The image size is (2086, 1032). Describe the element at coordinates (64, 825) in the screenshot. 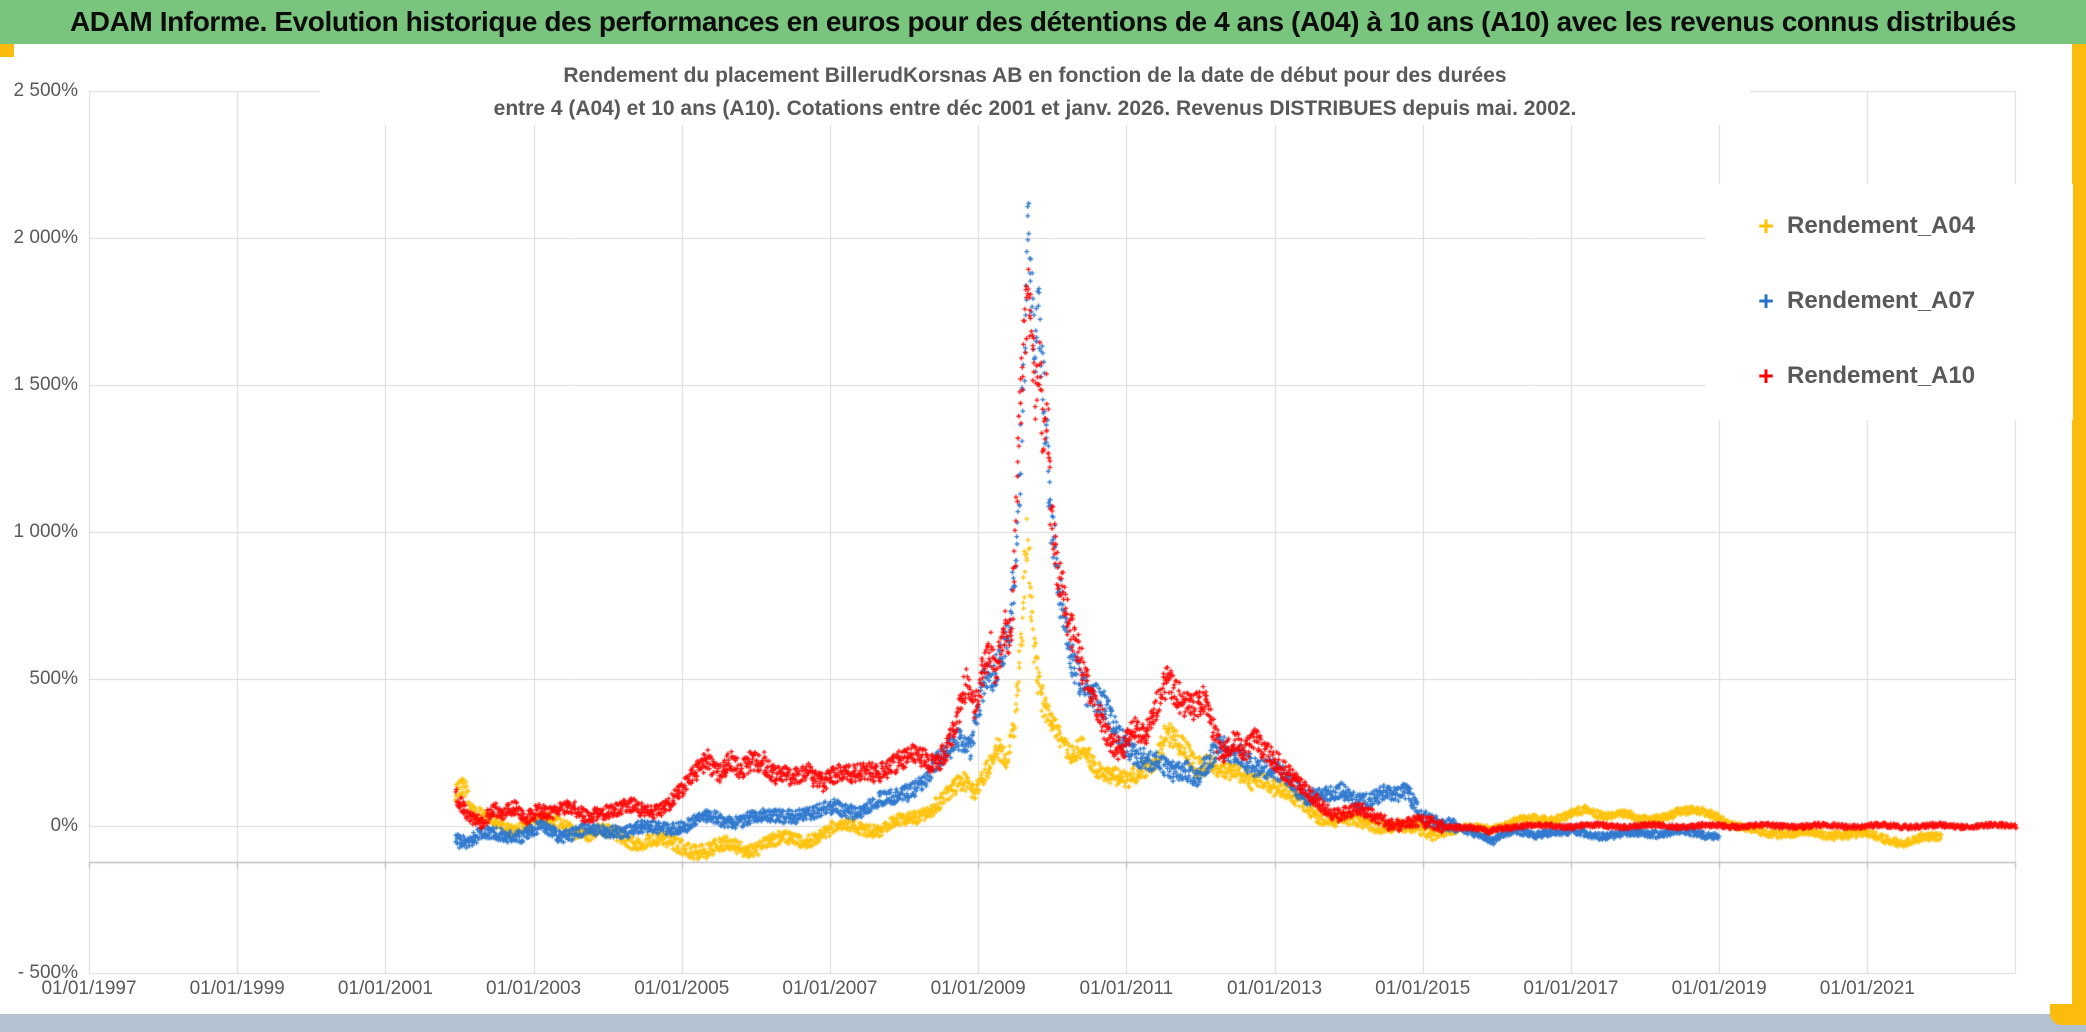

I see `y-axis-tick-label: 0%` at that location.